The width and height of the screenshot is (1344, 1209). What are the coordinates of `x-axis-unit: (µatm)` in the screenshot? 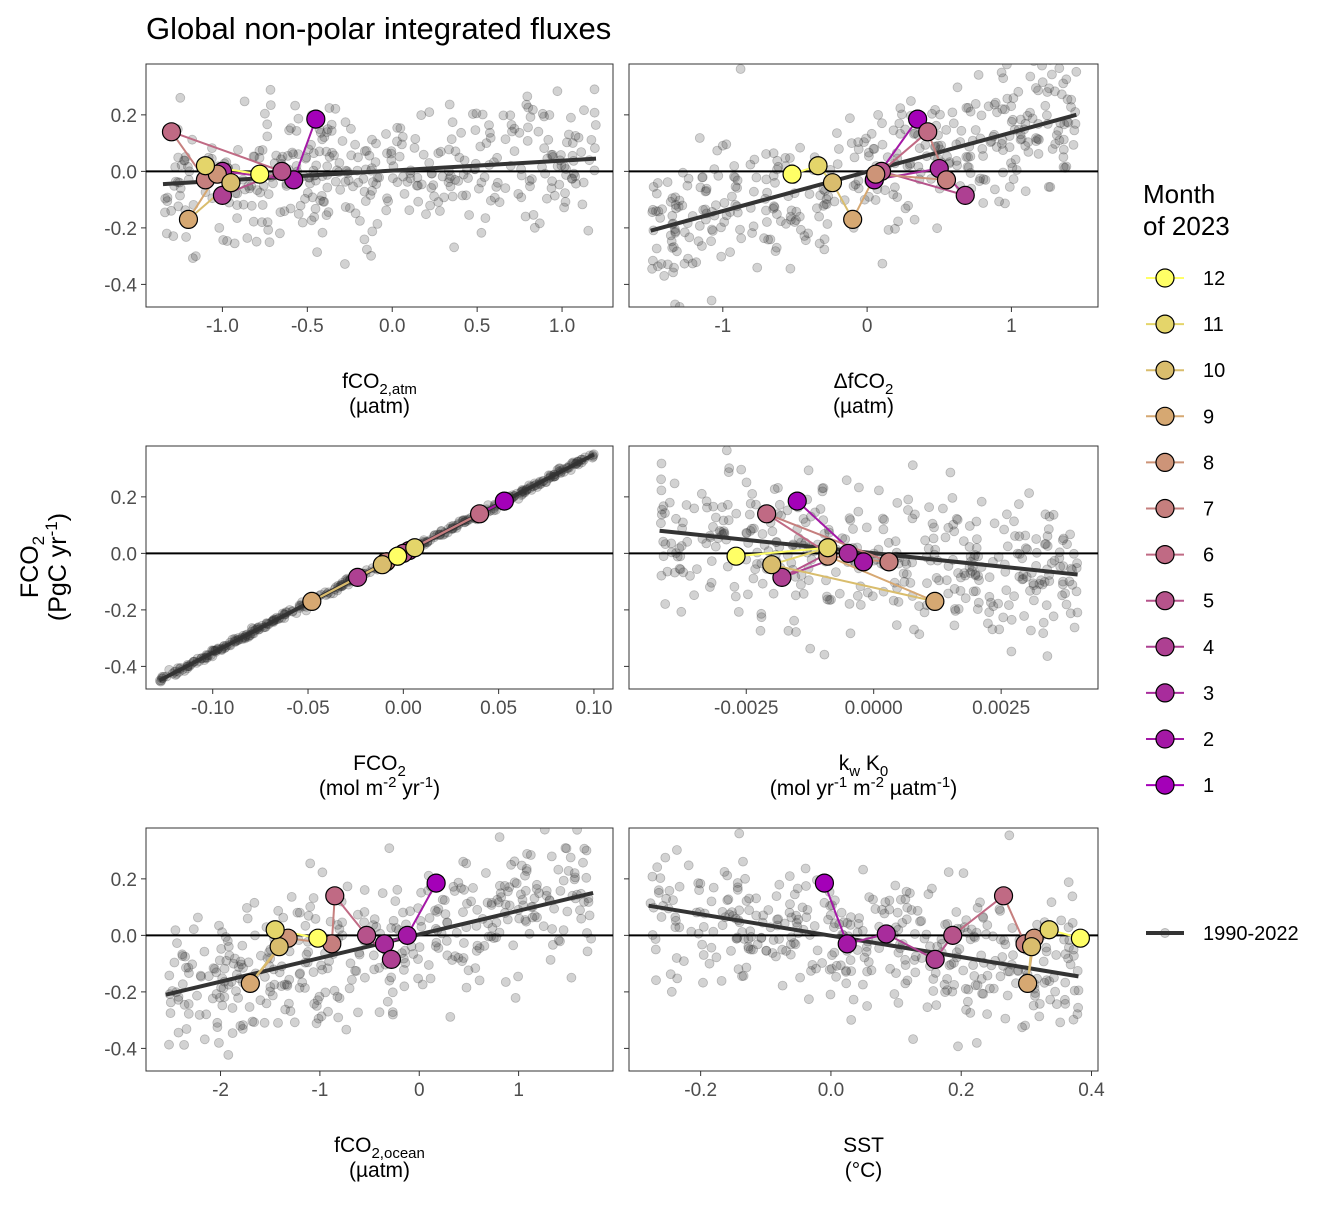 It's located at (863, 406).